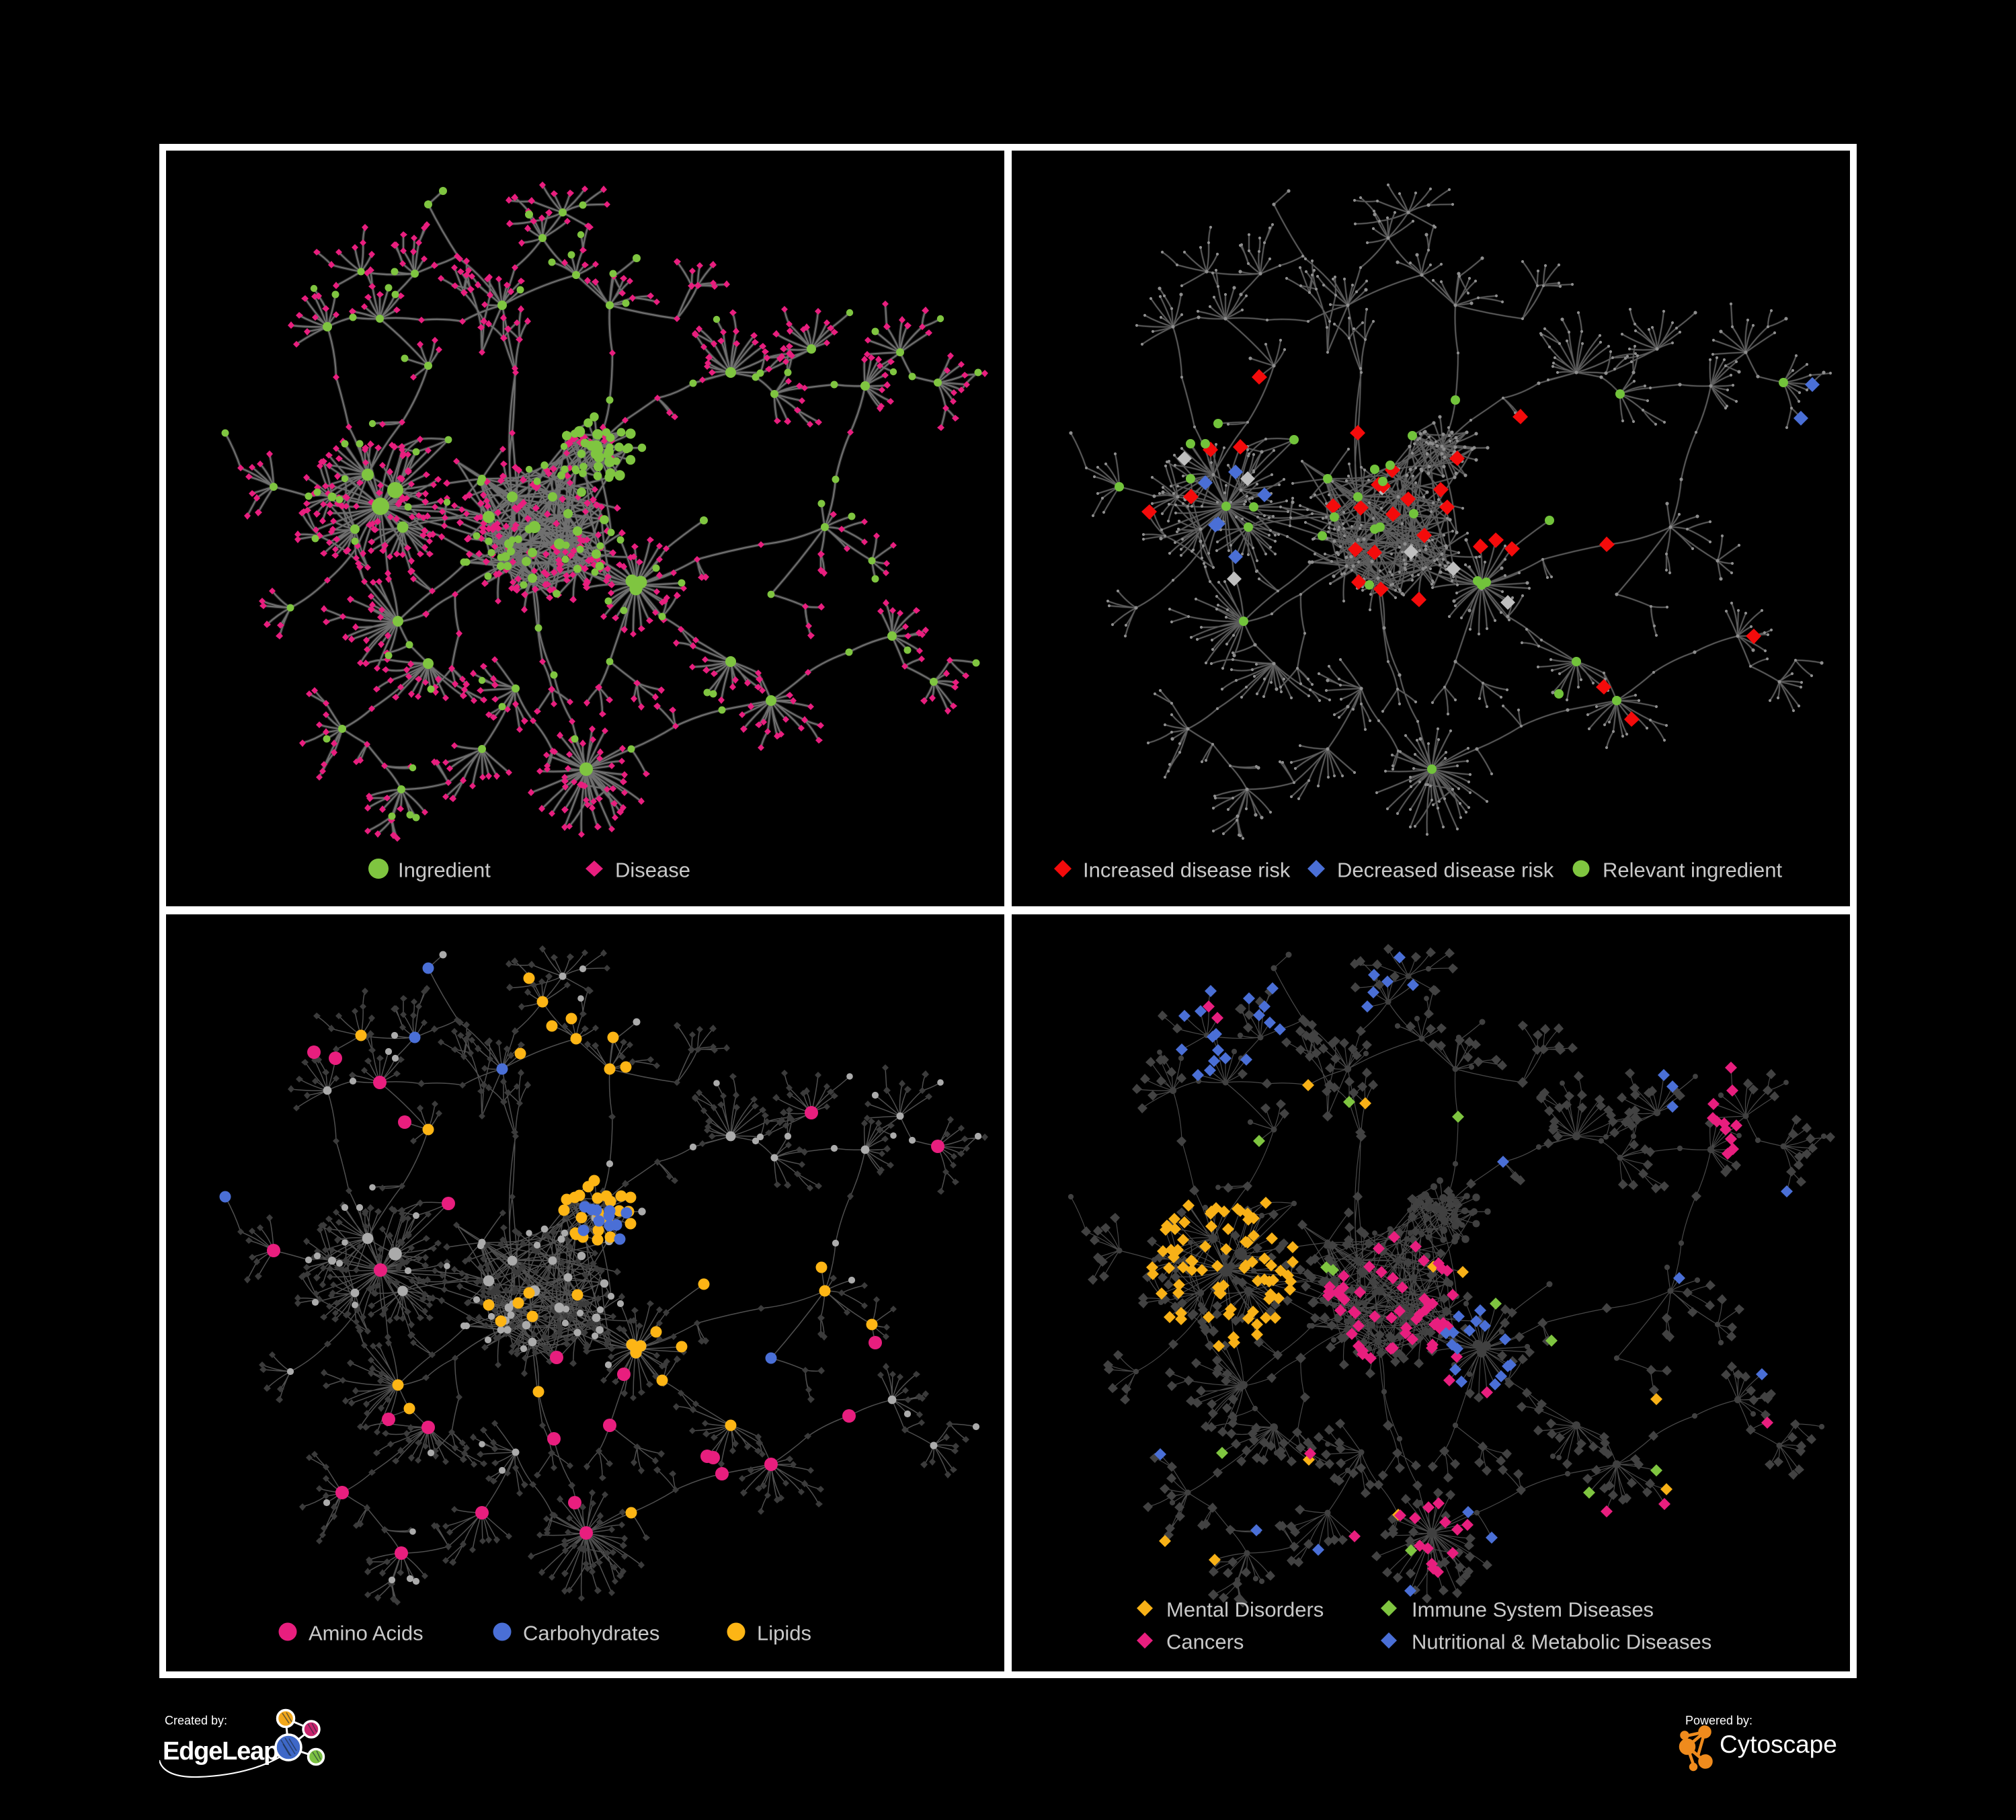  I want to click on svg-text: Cancers, so click(1205, 1642).